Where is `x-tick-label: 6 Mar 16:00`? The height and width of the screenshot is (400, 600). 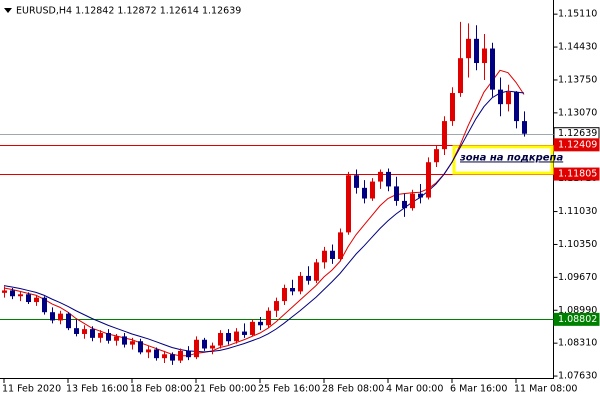 x-tick-label: 6 Mar 16:00 is located at coordinates (478, 389).